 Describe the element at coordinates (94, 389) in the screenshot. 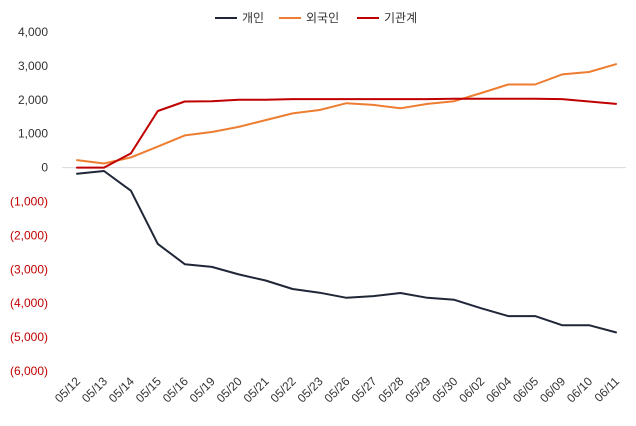

I see `x-tick-label: 05/13` at that location.